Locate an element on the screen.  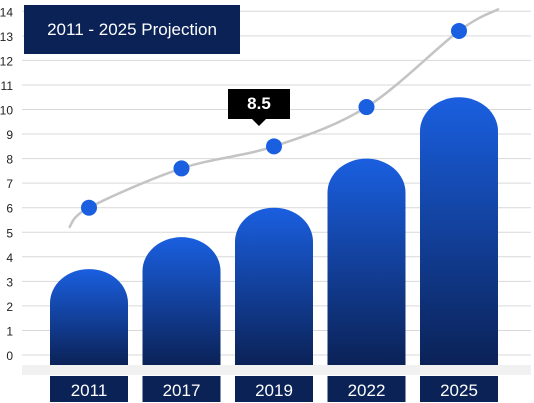
x-tick-label: 2025 is located at coordinates (459, 390).